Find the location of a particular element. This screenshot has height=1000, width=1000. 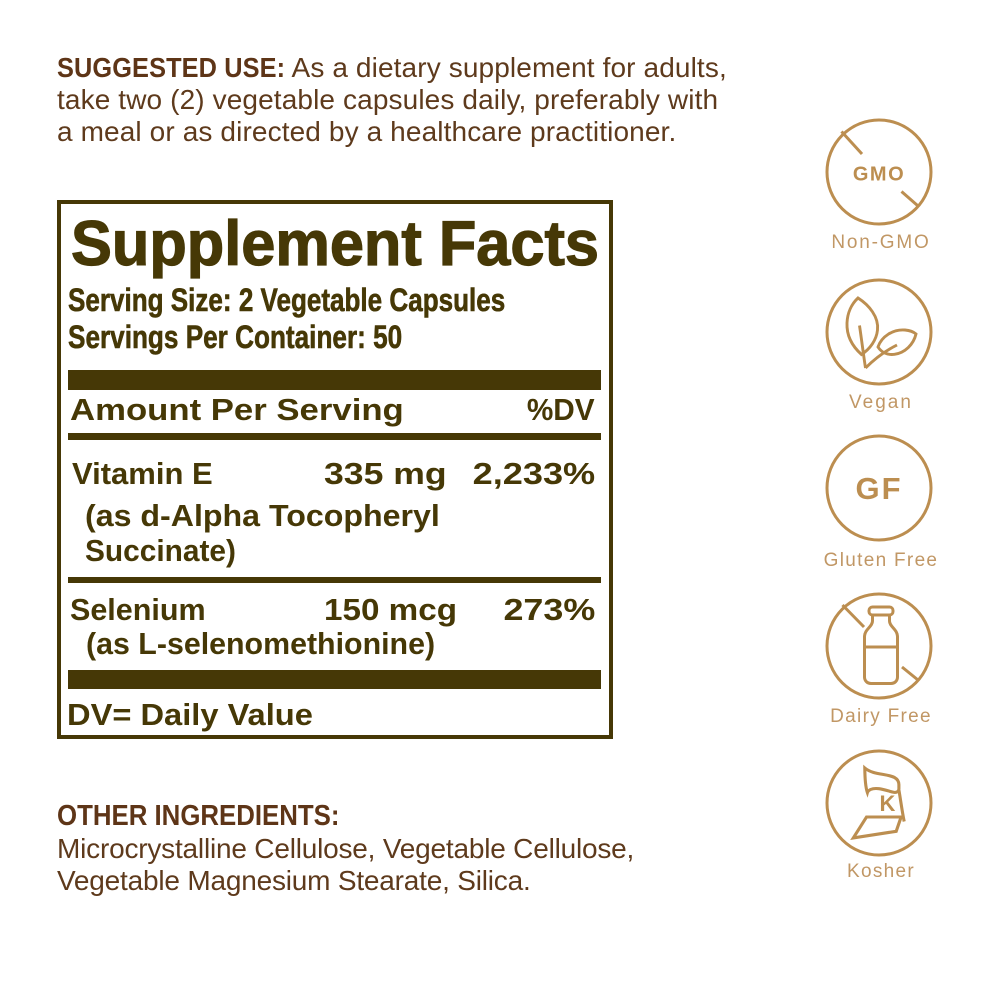

svg-text: GF is located at coordinates (878, 488).